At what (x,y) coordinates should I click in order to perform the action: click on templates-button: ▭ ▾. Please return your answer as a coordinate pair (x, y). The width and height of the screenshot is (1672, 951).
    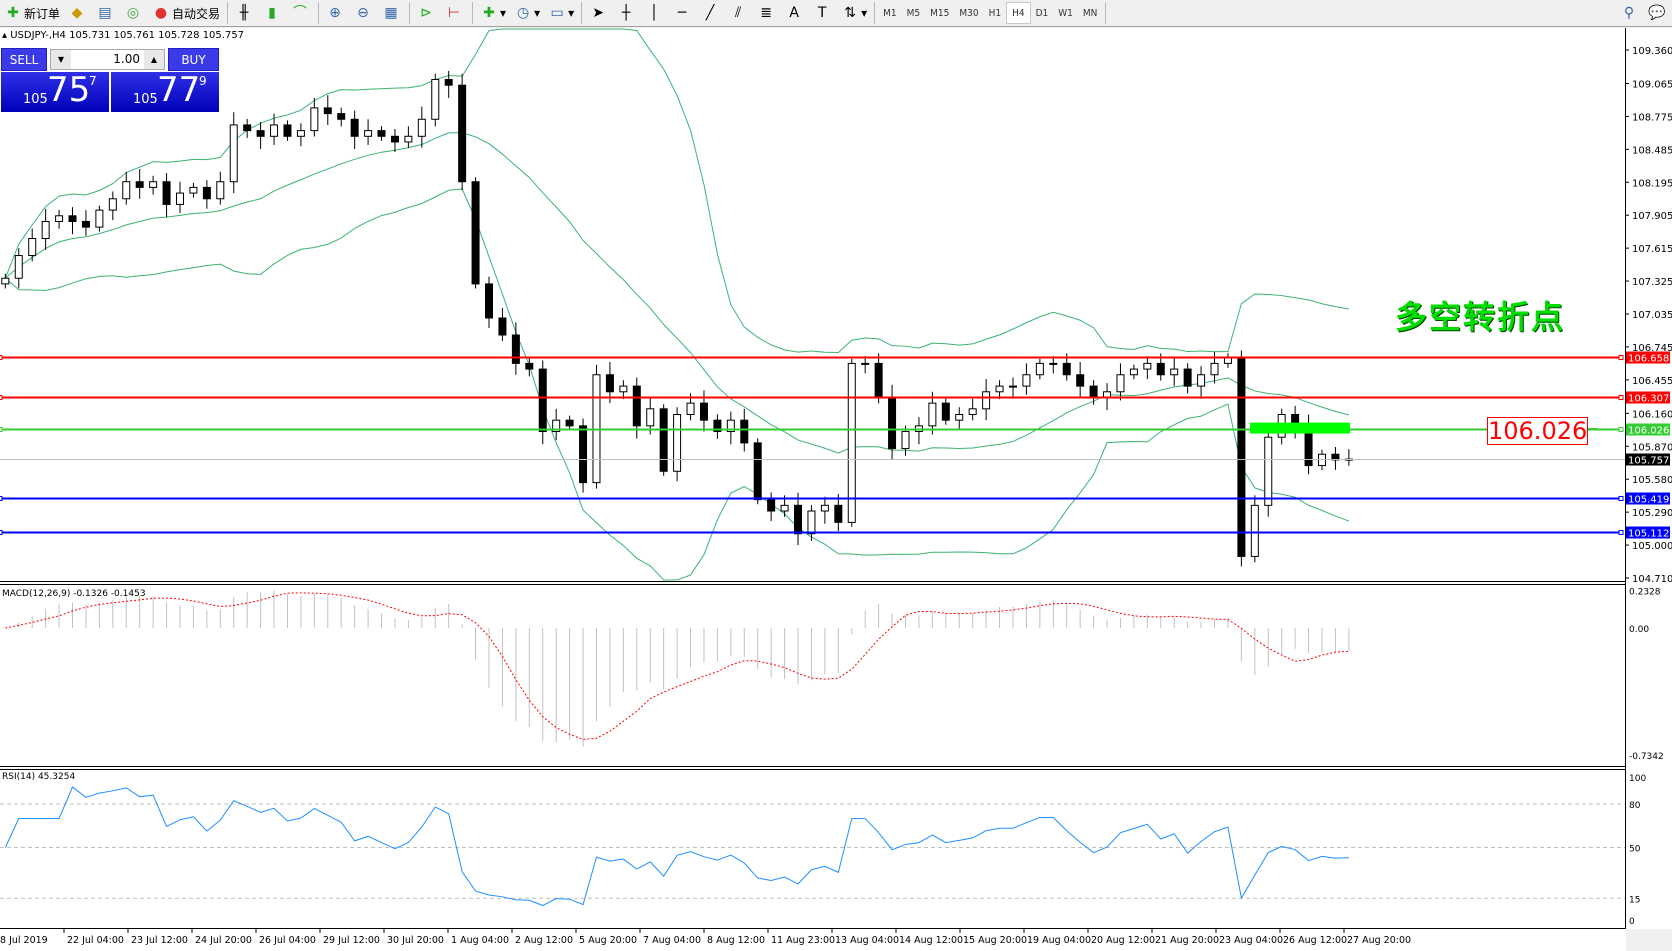
    Looking at the image, I should click on (561, 13).